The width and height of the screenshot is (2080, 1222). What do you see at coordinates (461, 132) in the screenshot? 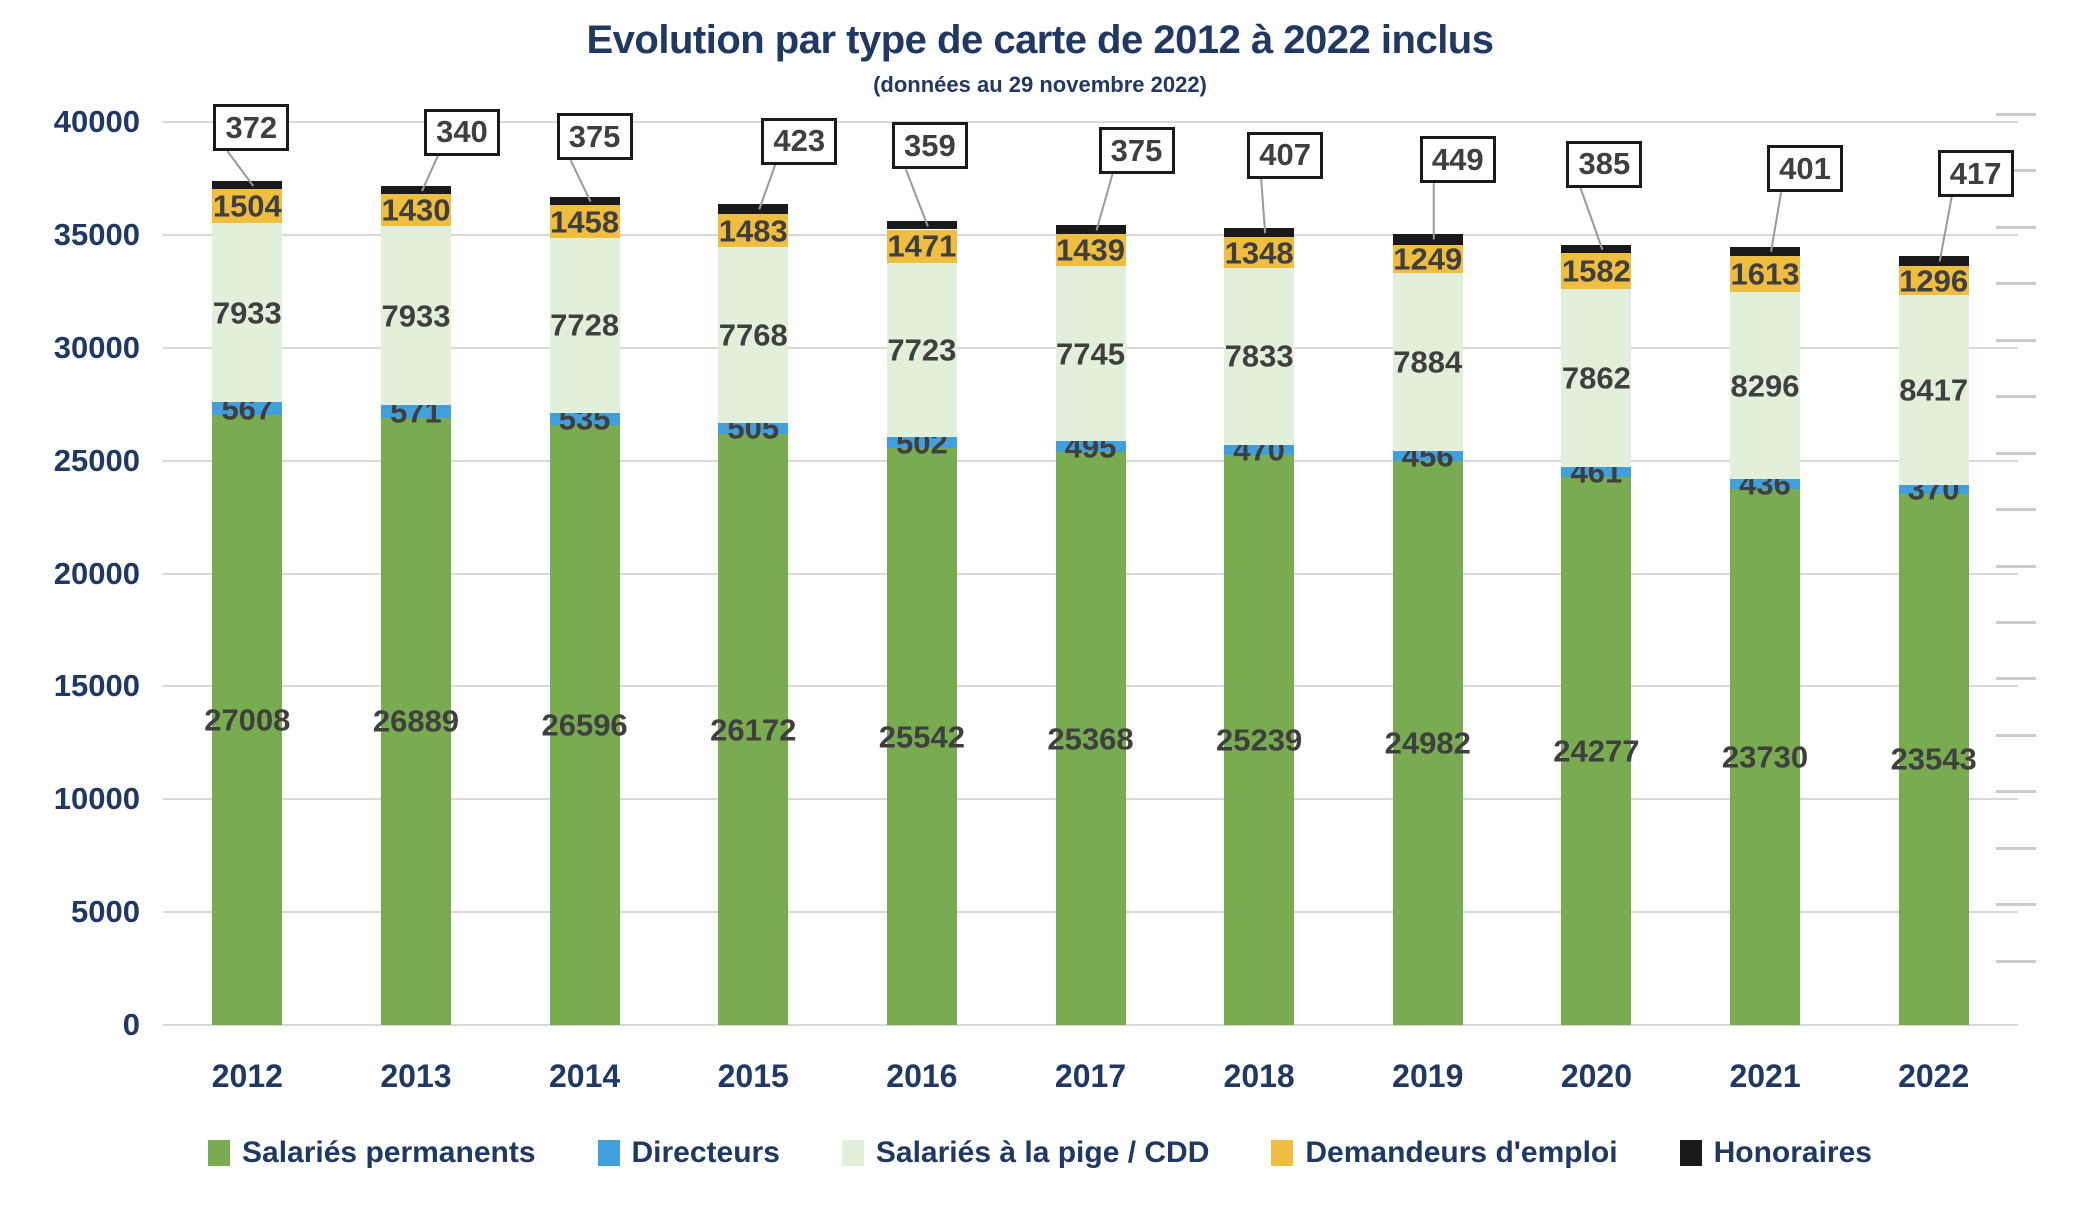
I see `callout-2013: 340` at bounding box center [461, 132].